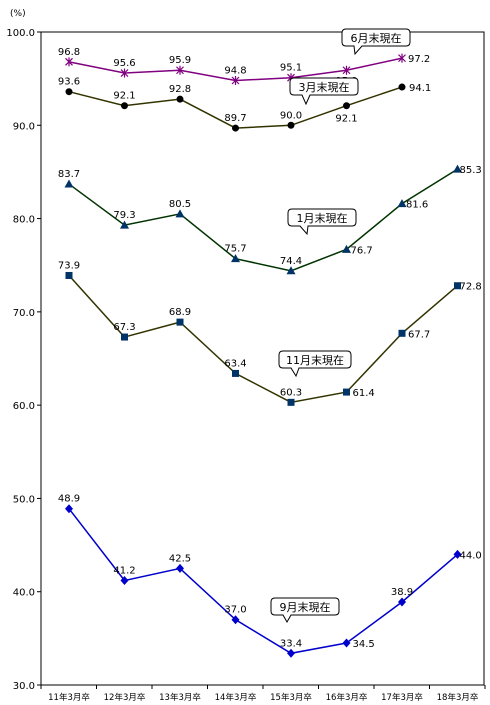  Describe the element at coordinates (69, 265) in the screenshot. I see `data-label: 73.9` at that location.